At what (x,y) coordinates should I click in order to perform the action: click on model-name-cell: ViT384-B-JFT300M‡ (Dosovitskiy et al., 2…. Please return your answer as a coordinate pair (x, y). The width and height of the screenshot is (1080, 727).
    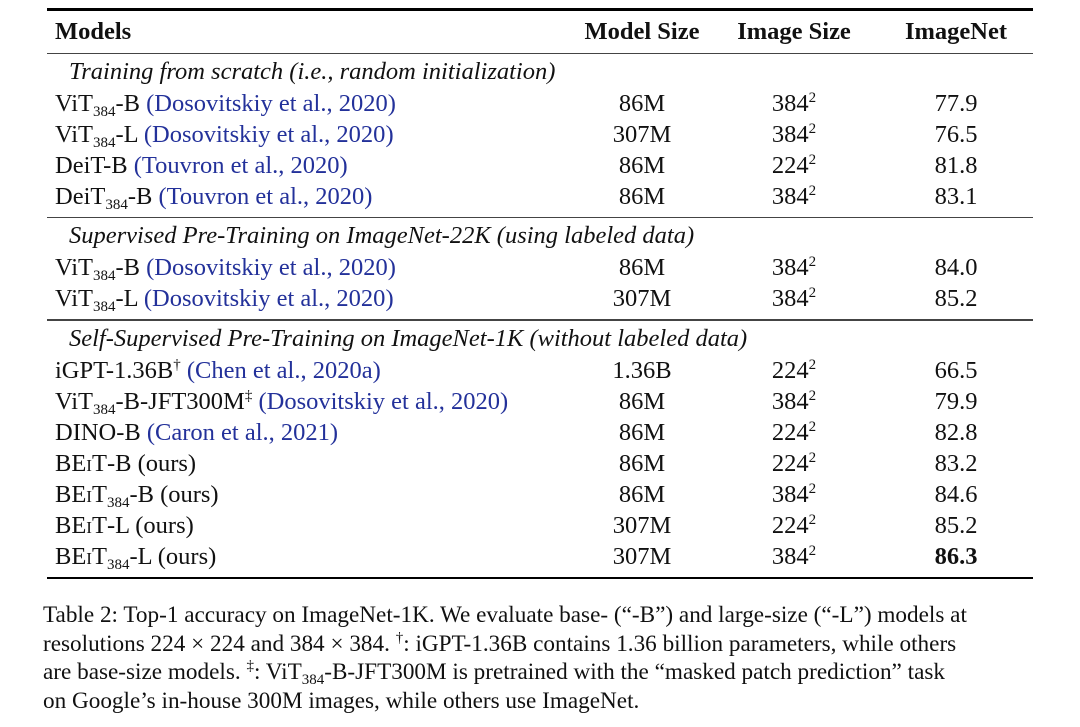
    Looking at the image, I should click on (282, 402).